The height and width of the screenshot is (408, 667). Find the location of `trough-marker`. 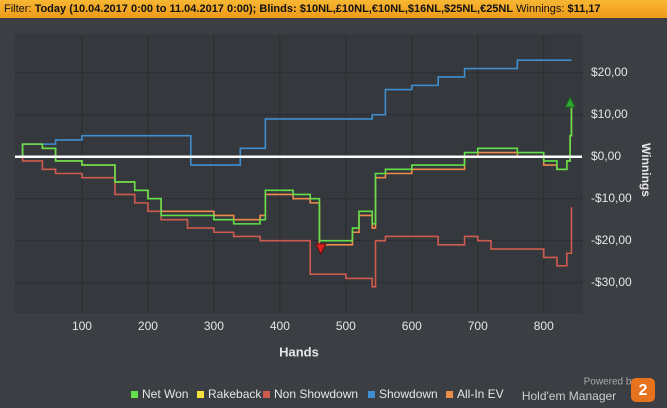

trough-marker is located at coordinates (320, 249).